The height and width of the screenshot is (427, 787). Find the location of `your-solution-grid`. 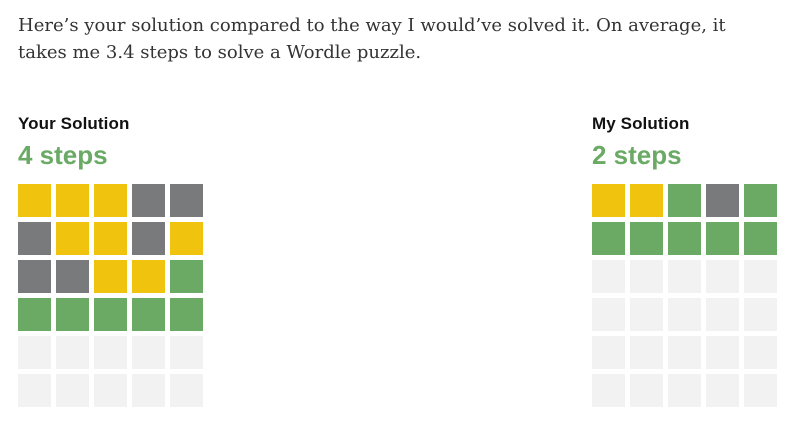

your-solution-grid is located at coordinates (110, 295).